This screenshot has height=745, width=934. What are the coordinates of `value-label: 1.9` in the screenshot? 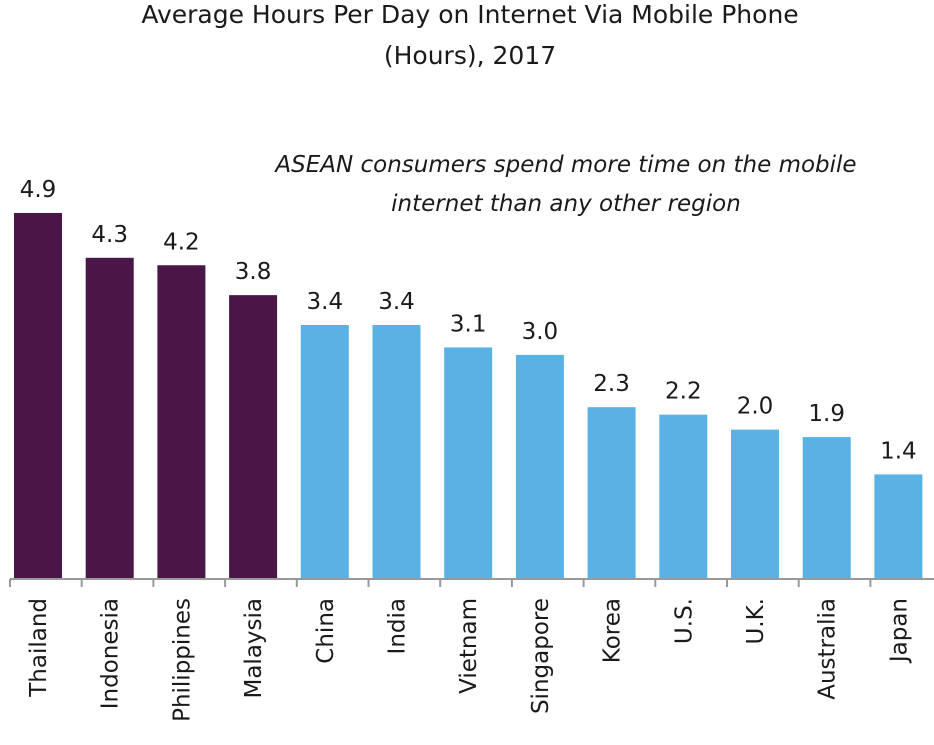 It's located at (826, 414).